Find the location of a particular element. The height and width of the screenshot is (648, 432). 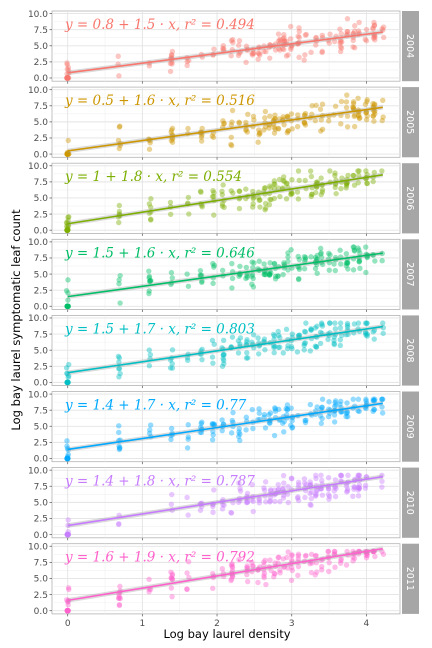

facet-strip-label: 2011 is located at coordinates (409, 579).